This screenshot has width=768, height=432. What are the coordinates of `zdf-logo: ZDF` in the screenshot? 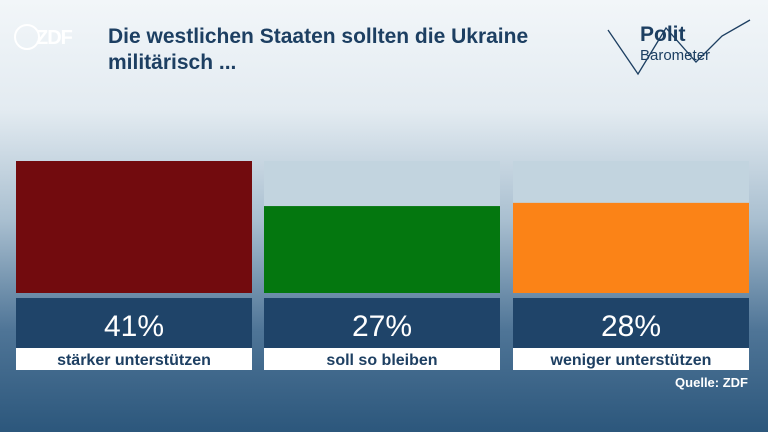 It's located at (49, 38).